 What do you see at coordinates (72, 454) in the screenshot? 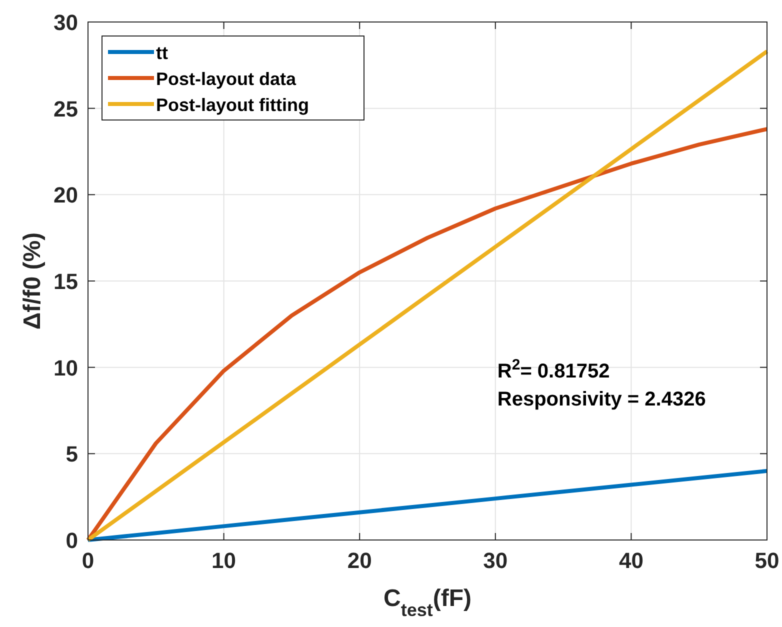
I see `y-tick-label: 5` at bounding box center [72, 454].